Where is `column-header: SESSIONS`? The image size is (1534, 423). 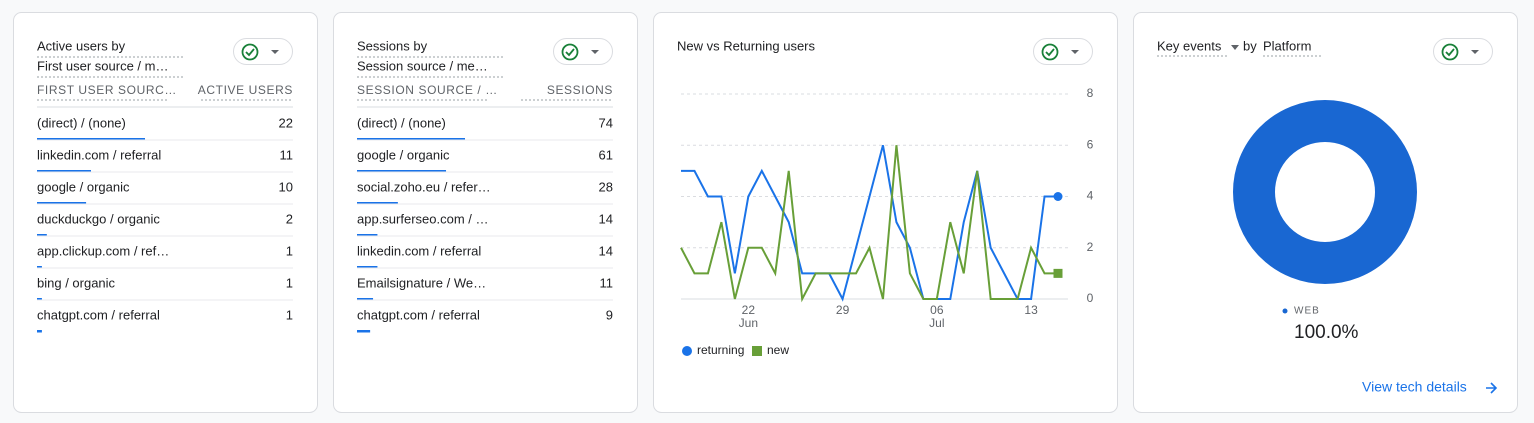 column-header: SESSIONS is located at coordinates (580, 90).